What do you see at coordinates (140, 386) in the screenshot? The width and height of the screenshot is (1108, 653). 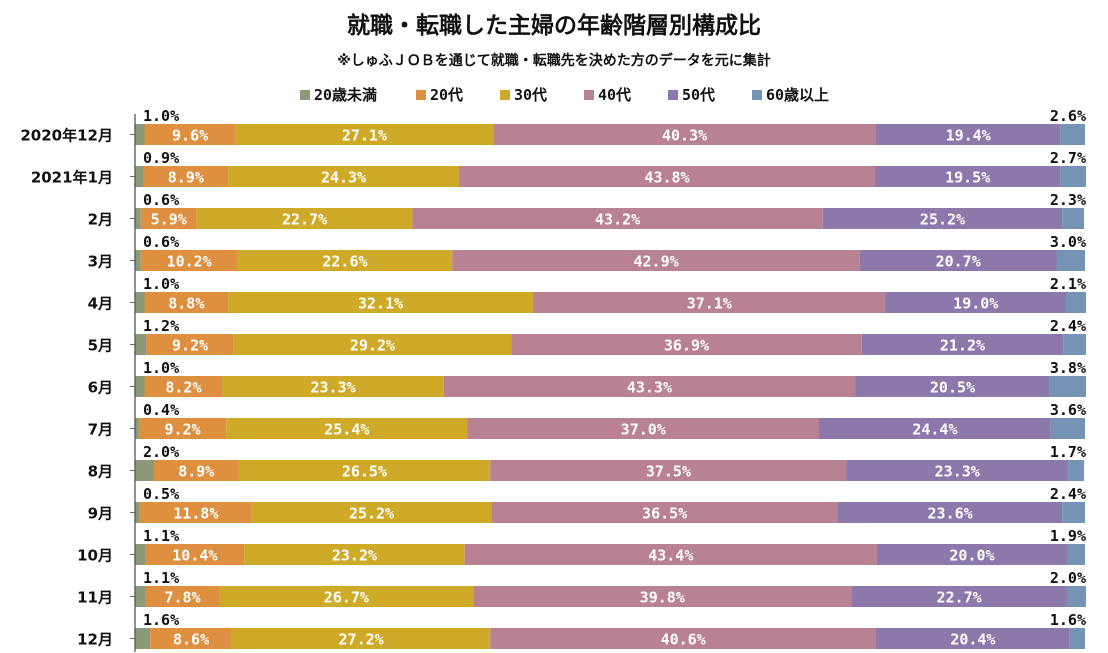 I see `bar-20u-6-` at bounding box center [140, 386].